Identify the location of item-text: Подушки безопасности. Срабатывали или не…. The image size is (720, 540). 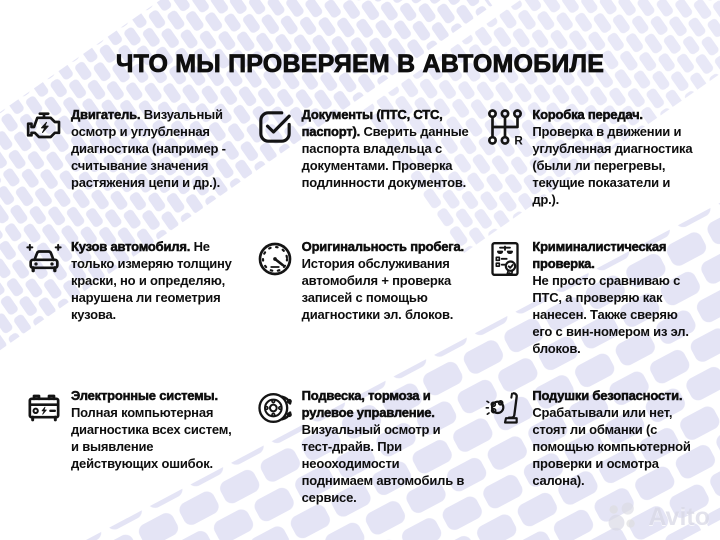
(616, 438).